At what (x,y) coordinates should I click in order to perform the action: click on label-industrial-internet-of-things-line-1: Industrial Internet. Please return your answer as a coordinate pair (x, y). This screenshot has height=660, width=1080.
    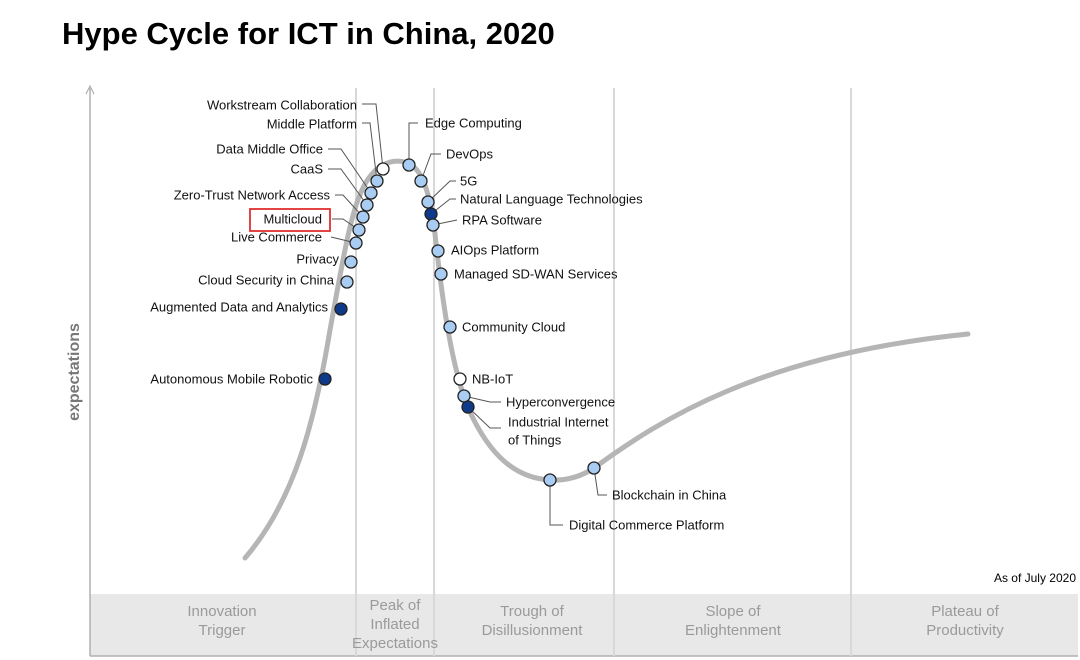
    Looking at the image, I should click on (558, 421).